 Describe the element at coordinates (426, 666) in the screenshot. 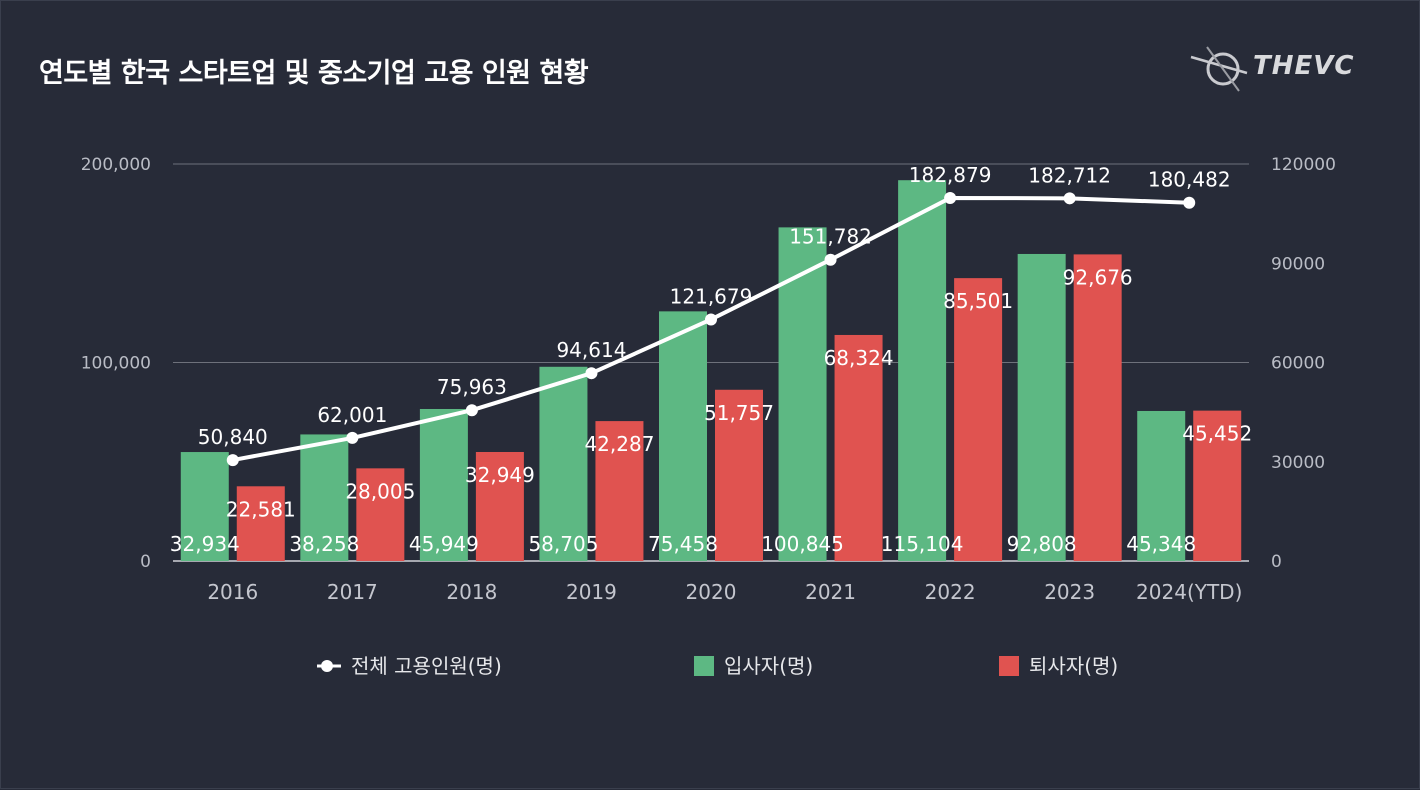

I see `legend-label-total: 전체 고용인원(명)` at that location.